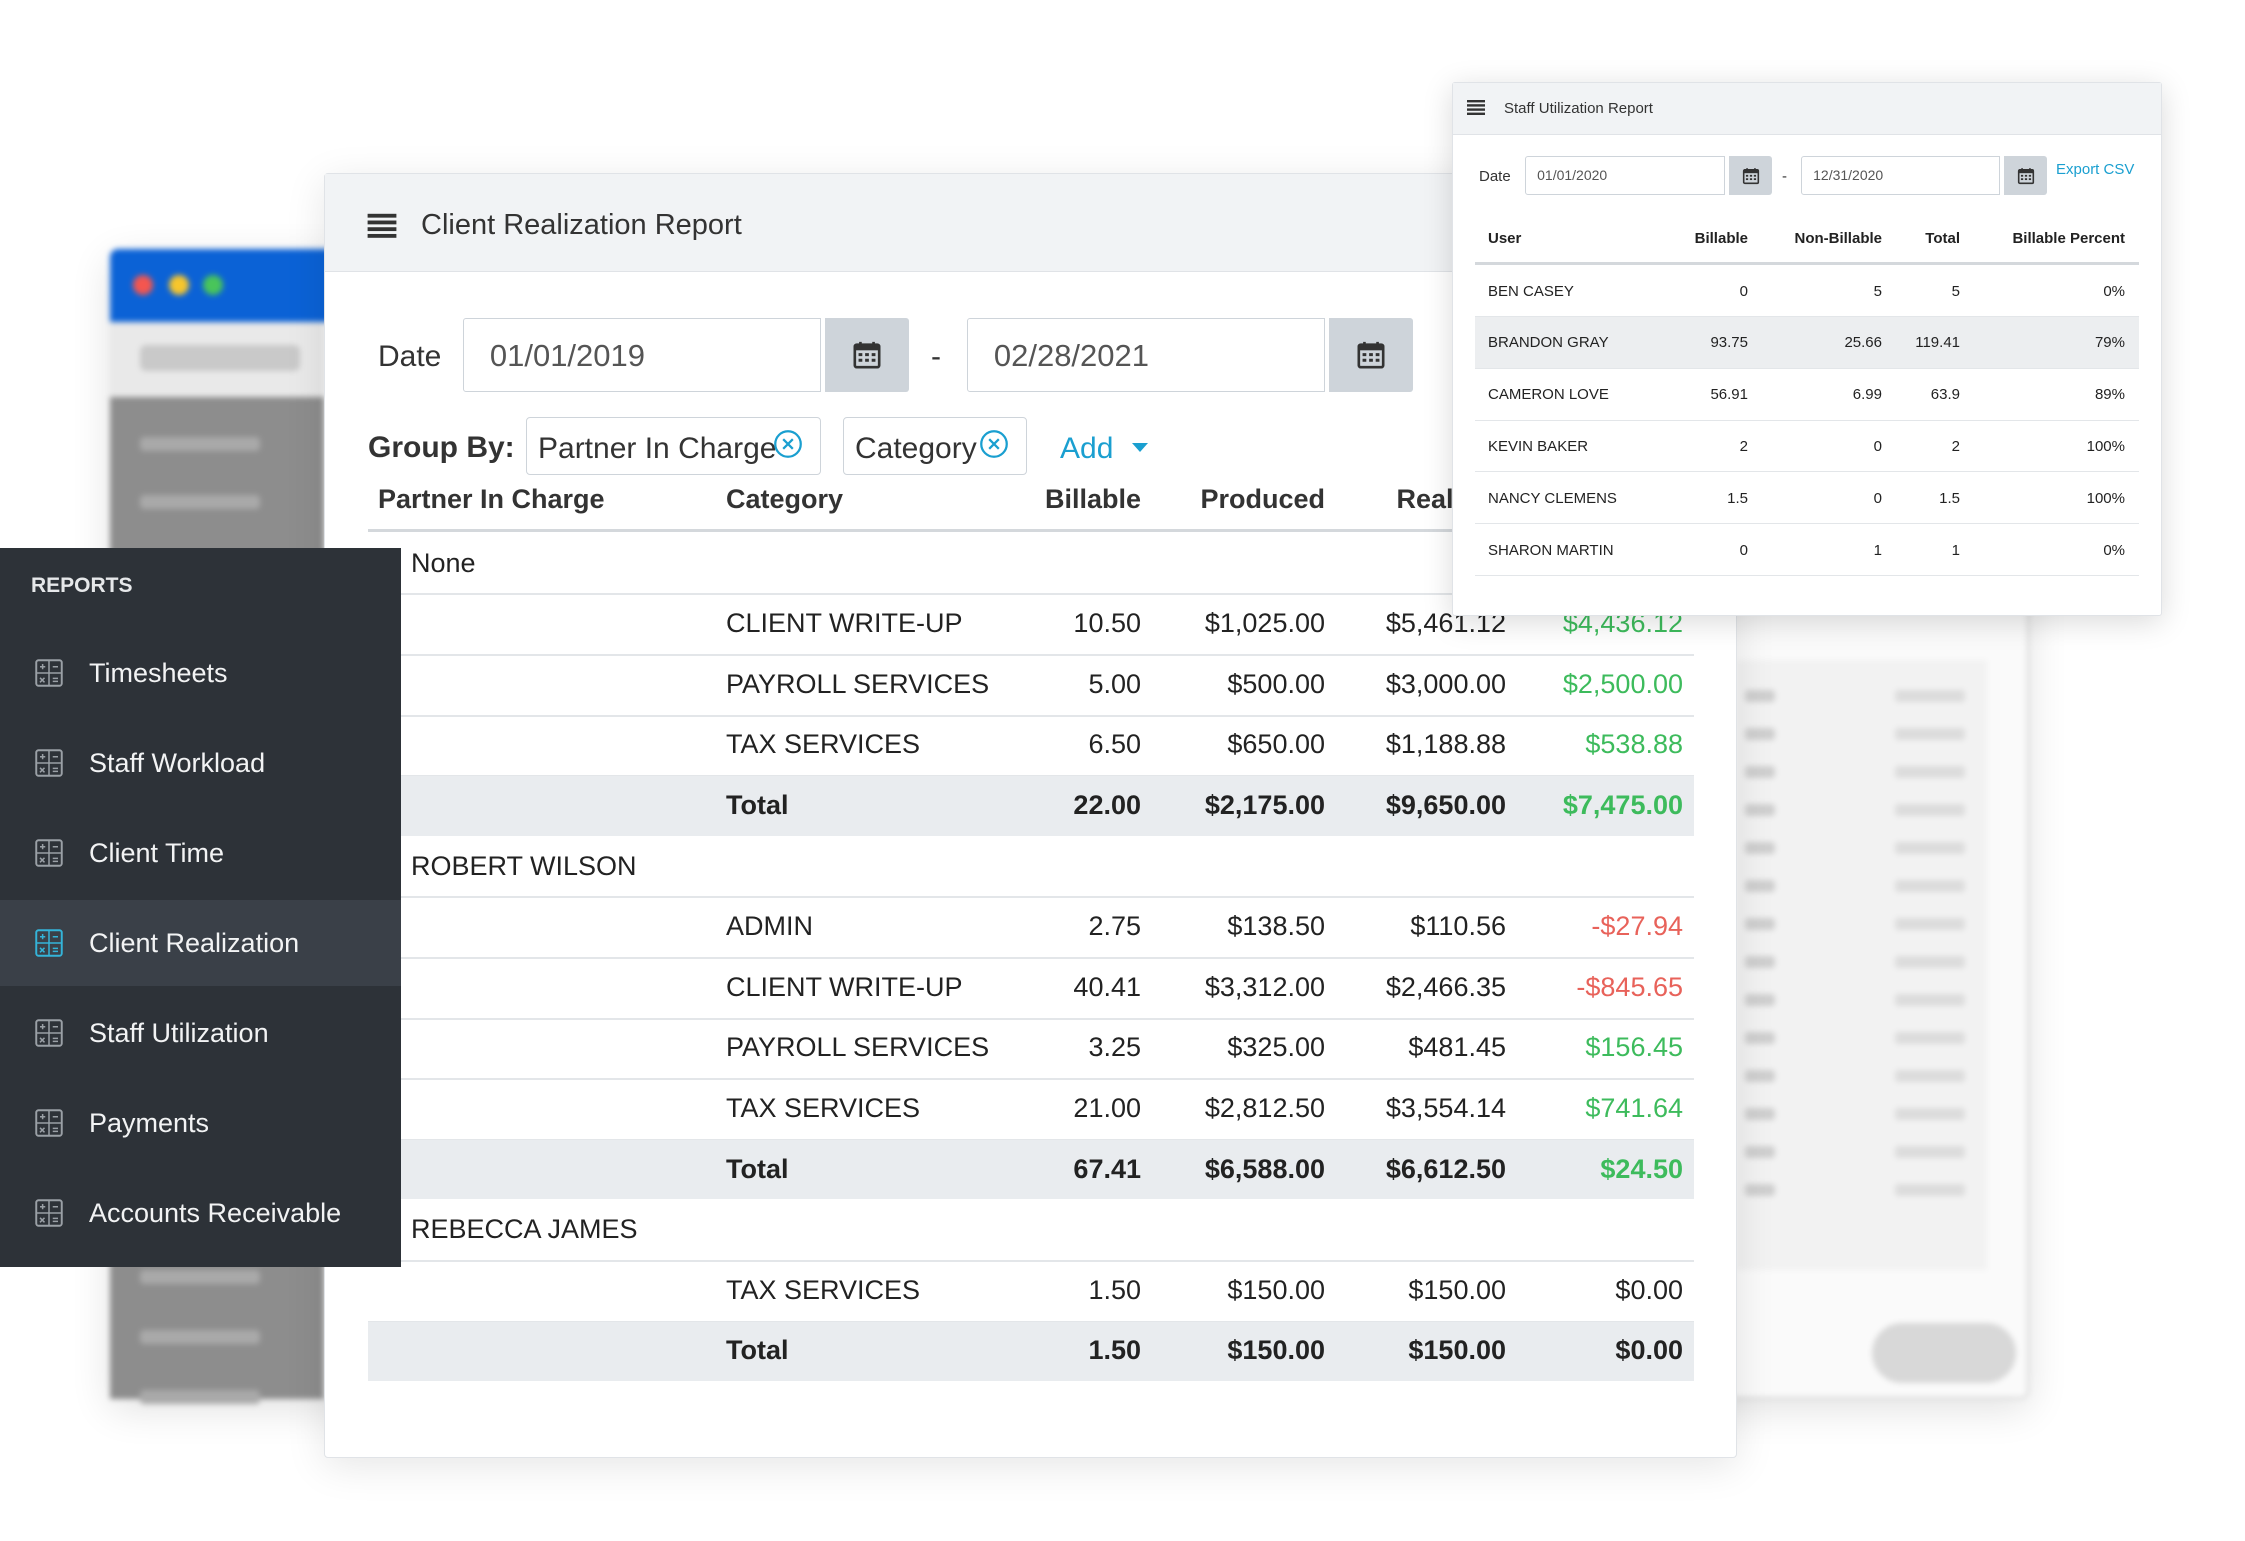 The image size is (2245, 1541). What do you see at coordinates (2095, 169) in the screenshot?
I see `export-csv-link: Export CSV` at bounding box center [2095, 169].